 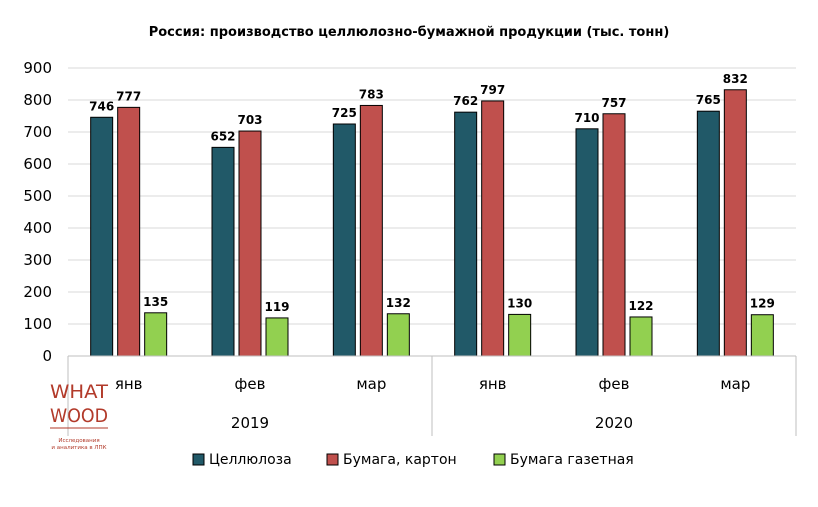 I want to click on data-label: 122, so click(x=640, y=306).